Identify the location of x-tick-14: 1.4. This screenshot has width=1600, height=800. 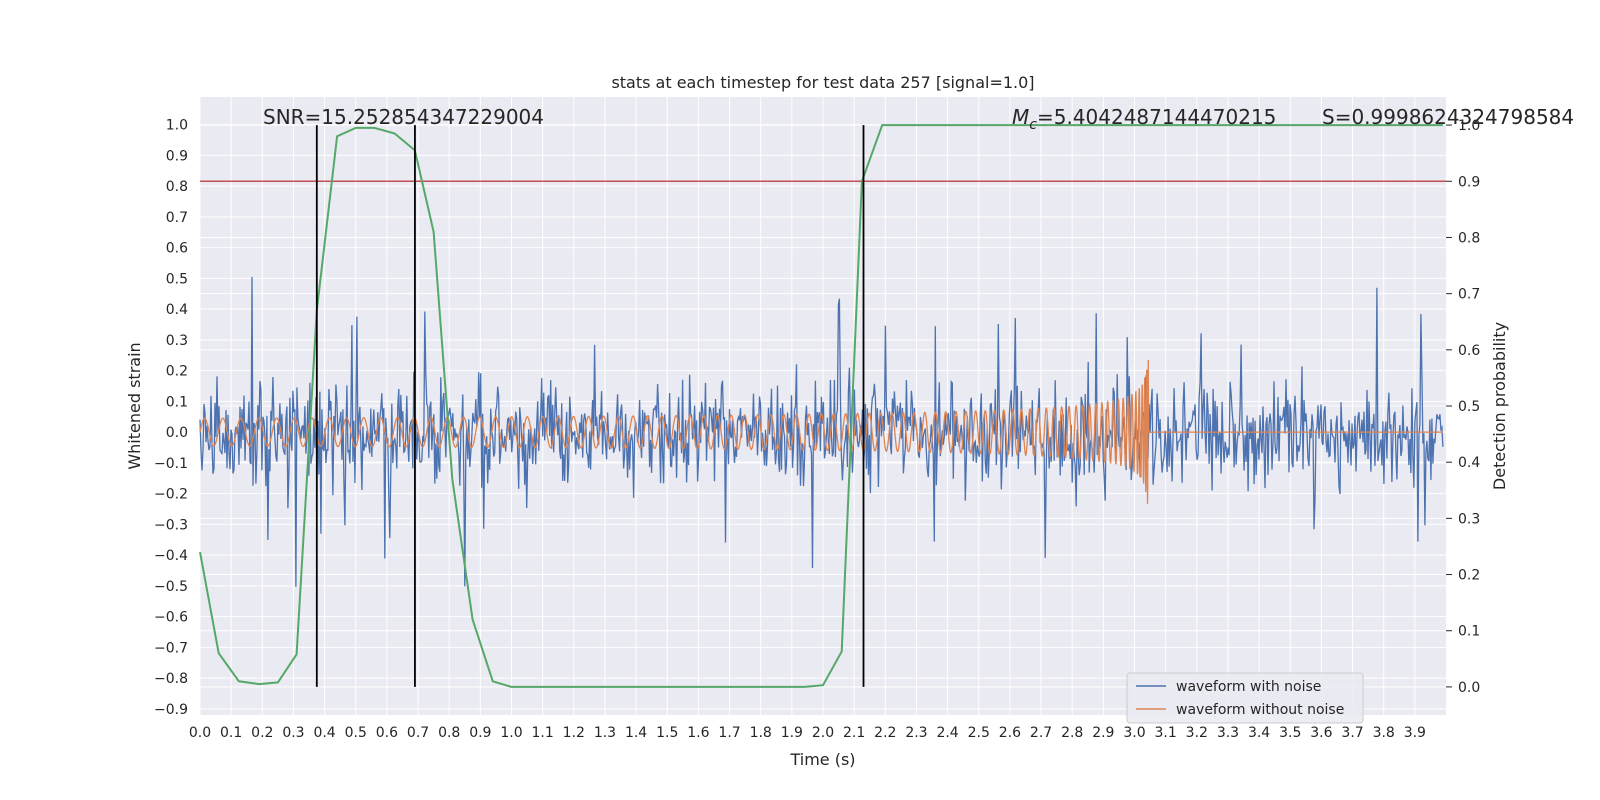
(636, 733).